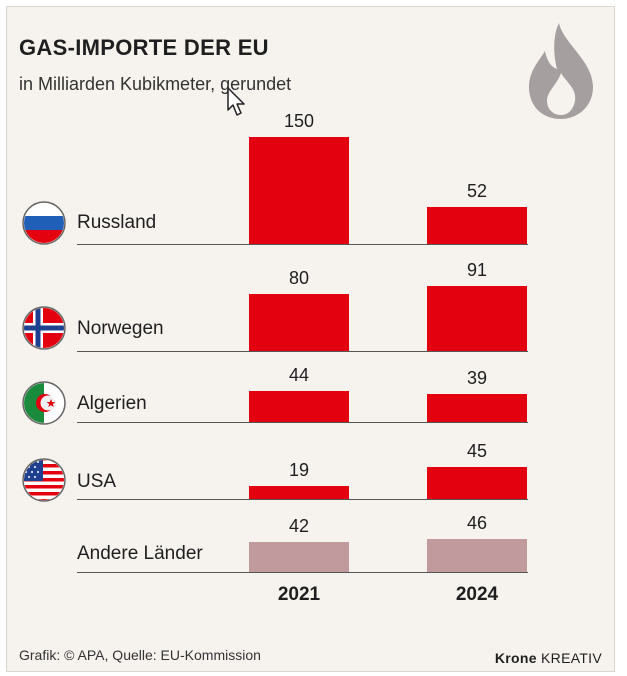 Image resolution: width=627 pixels, height=676 pixels. Describe the element at coordinates (477, 408) in the screenshot. I see `bar-algerien-2024` at that location.